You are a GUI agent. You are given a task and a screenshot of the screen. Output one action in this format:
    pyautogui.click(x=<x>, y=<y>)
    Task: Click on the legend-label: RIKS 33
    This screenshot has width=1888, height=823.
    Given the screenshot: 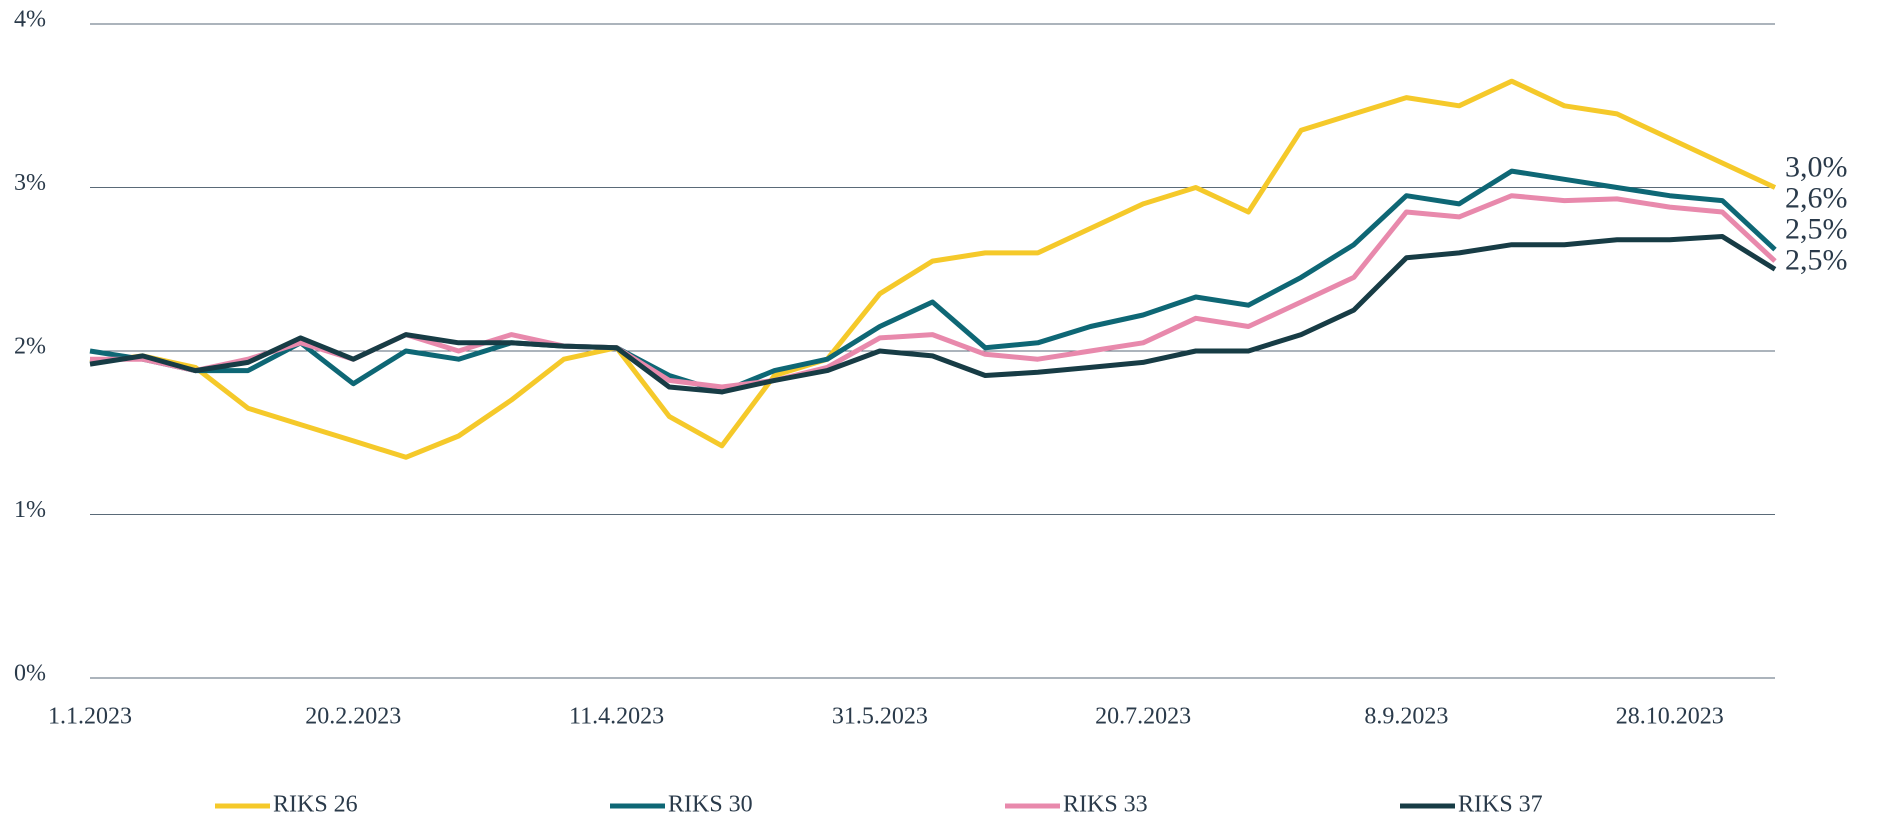 What is the action you would take?
    pyautogui.click(x=1105, y=805)
    